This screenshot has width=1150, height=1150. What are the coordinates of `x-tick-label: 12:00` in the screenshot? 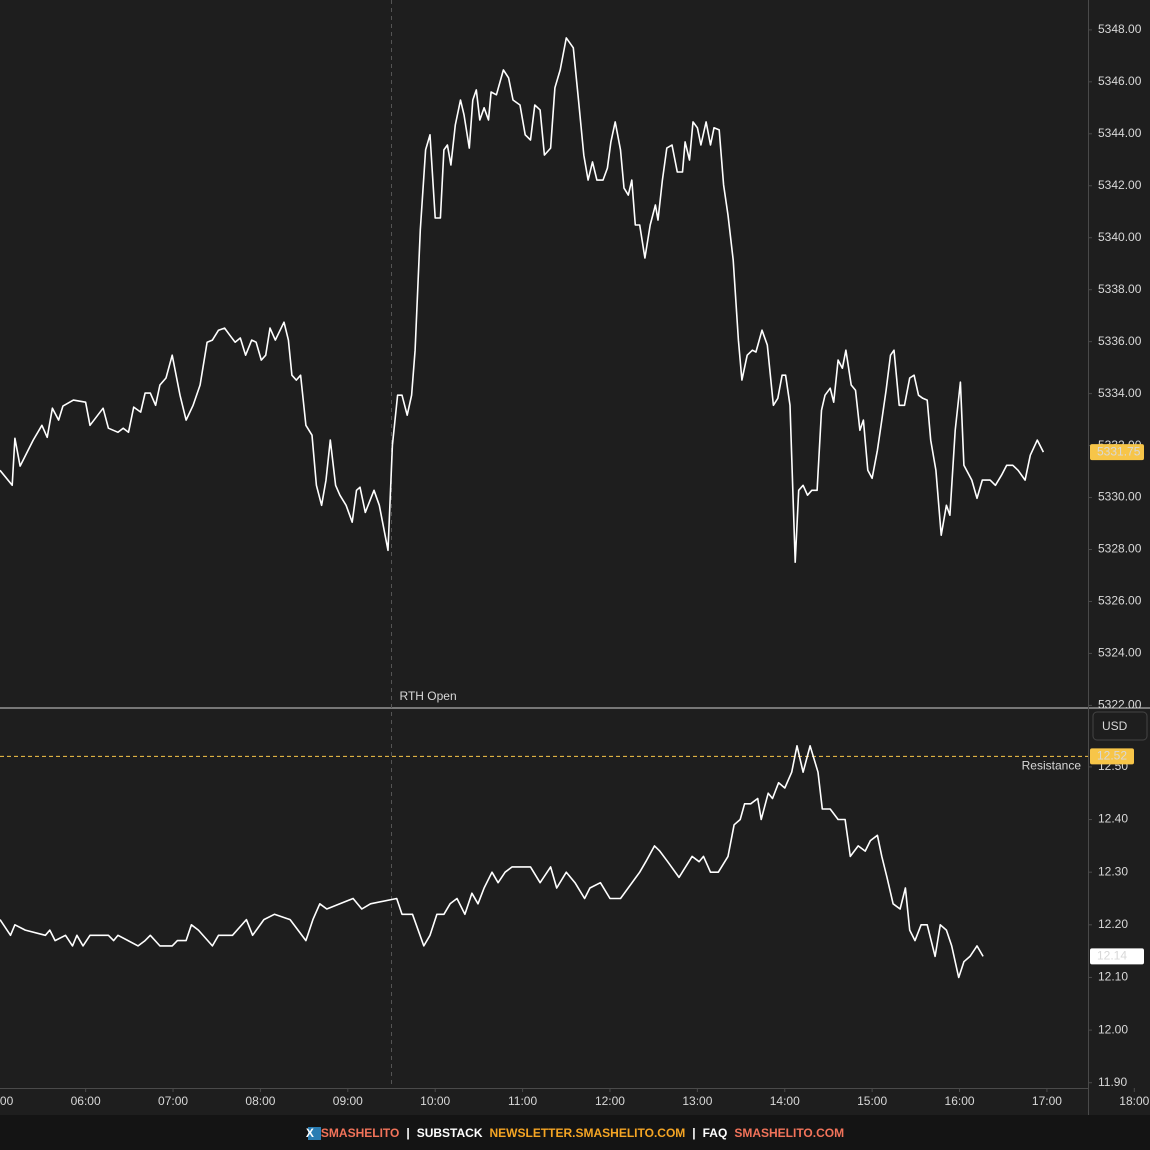 It's located at (610, 1101).